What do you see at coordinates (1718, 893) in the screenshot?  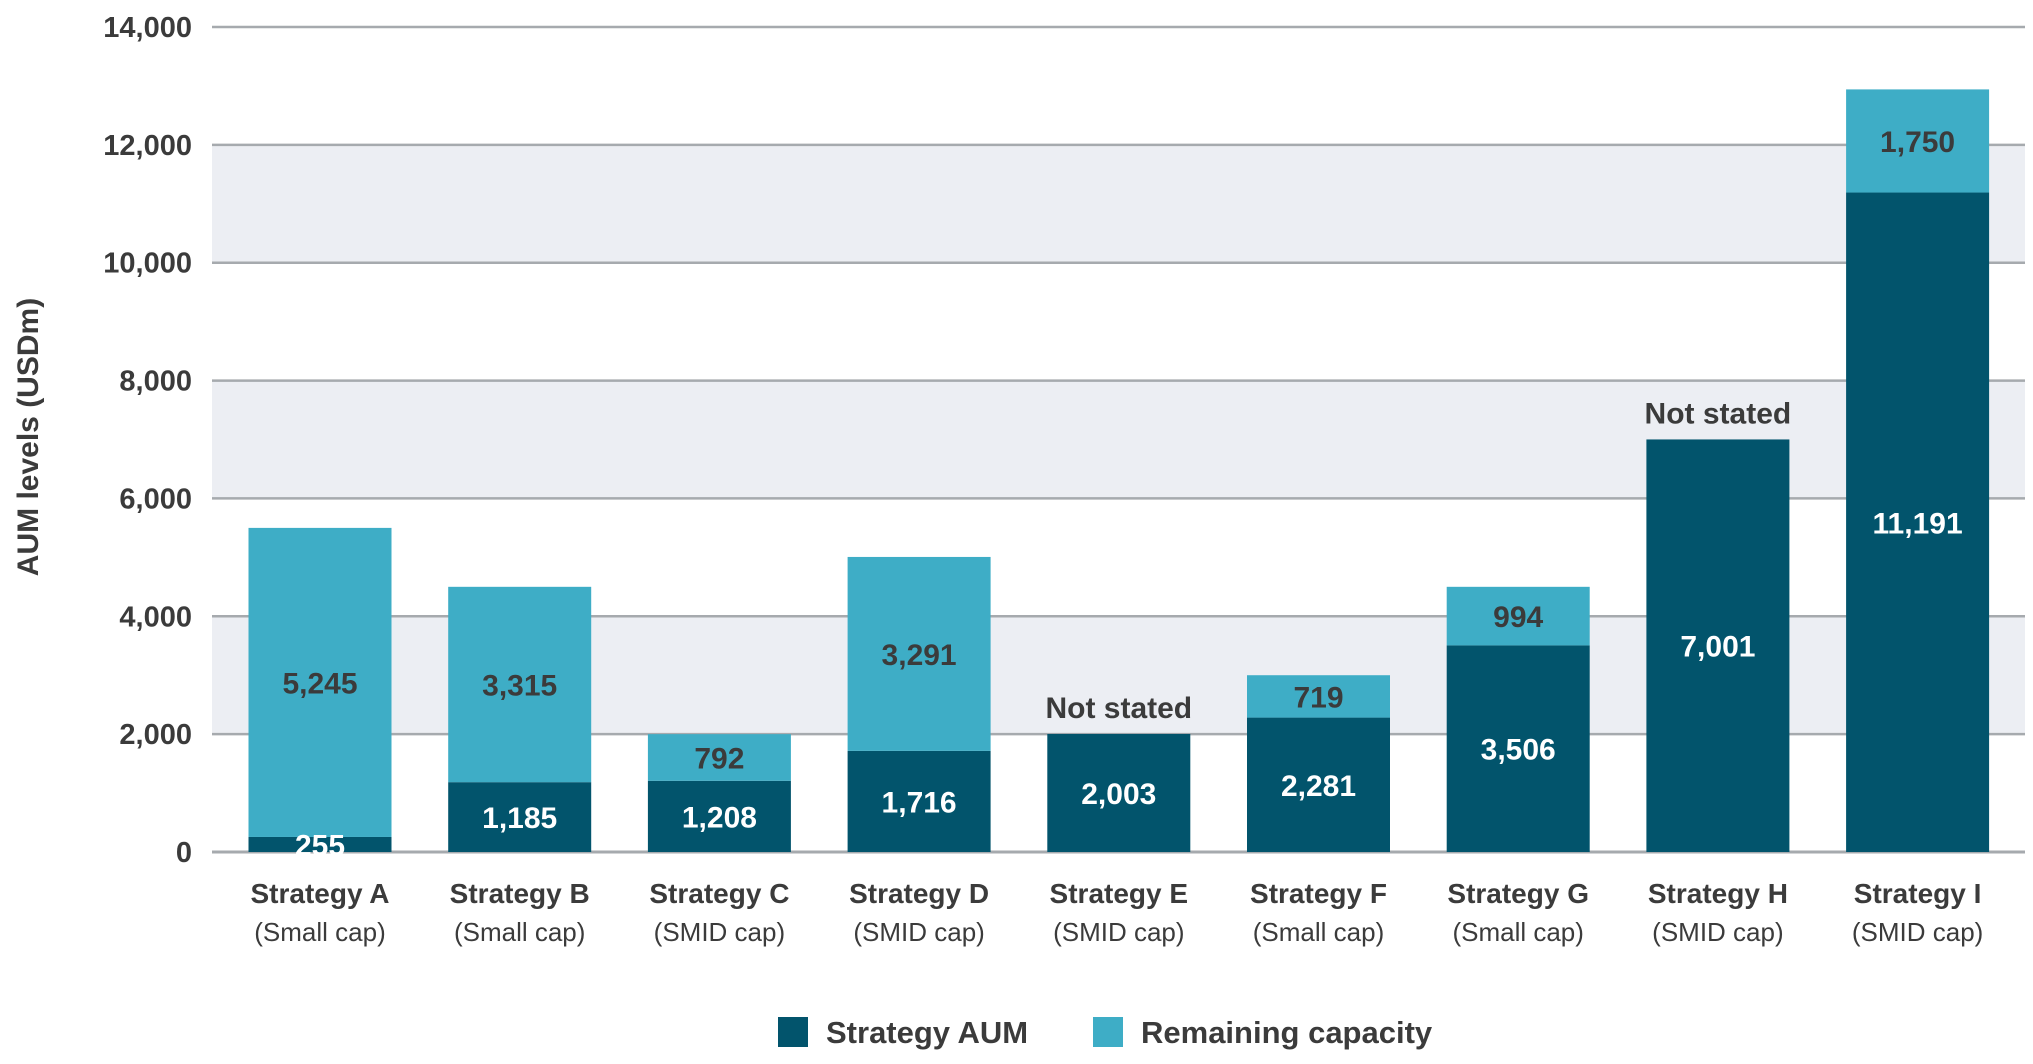 I see `category-label: Strategy H` at bounding box center [1718, 893].